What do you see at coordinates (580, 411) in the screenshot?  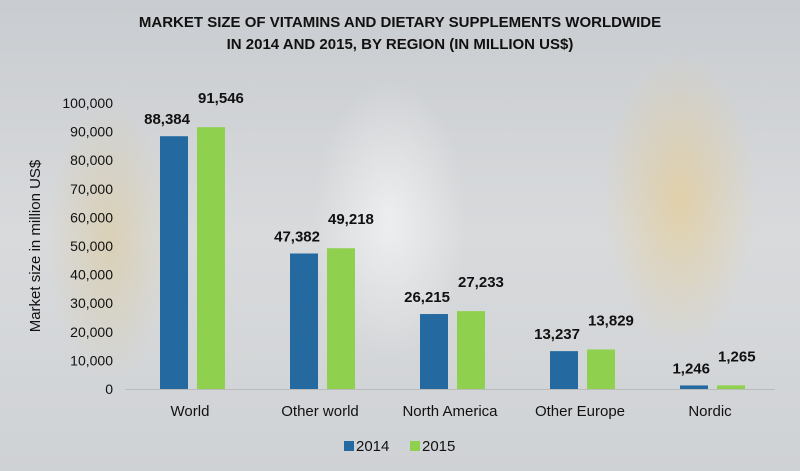 I see `x-category-label: Other Europe` at bounding box center [580, 411].